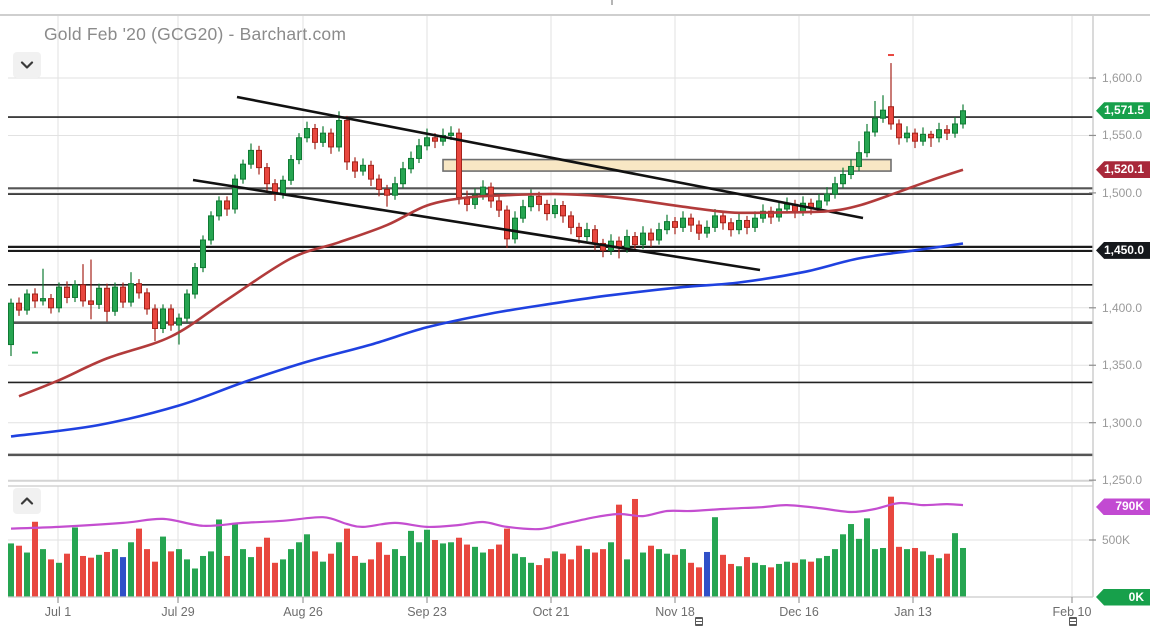 The height and width of the screenshot is (628, 1150). I want to click on date-axis-label: Feb 10, so click(1072, 612).